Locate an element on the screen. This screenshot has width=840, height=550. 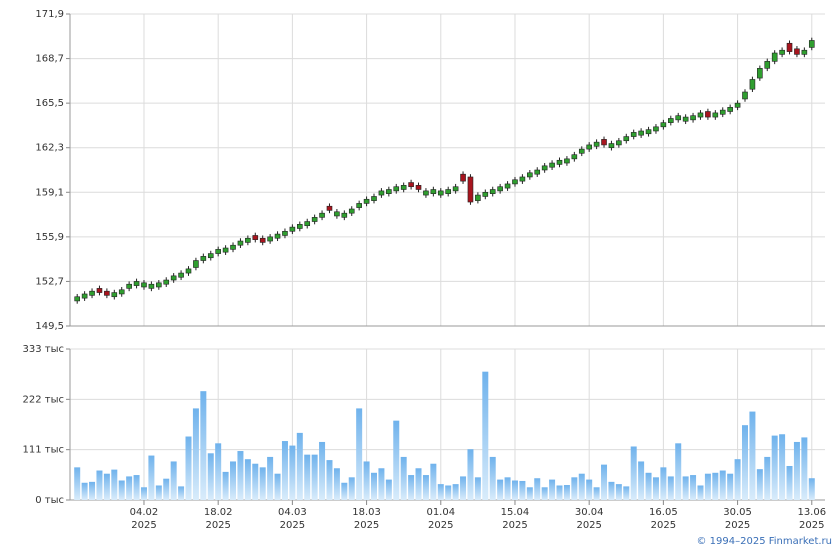
y-tick-label: 111 тыс is located at coordinates (43, 450).